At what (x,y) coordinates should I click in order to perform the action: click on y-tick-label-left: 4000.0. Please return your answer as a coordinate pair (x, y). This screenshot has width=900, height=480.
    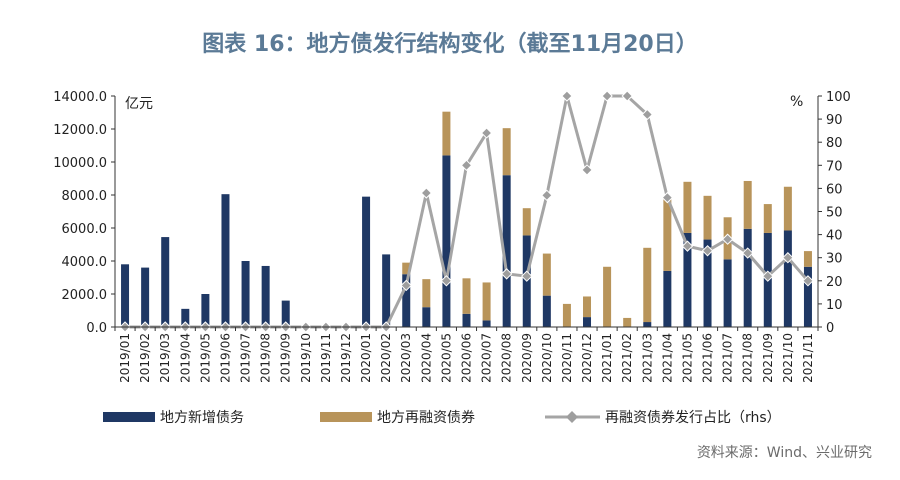
    Looking at the image, I should click on (85, 262).